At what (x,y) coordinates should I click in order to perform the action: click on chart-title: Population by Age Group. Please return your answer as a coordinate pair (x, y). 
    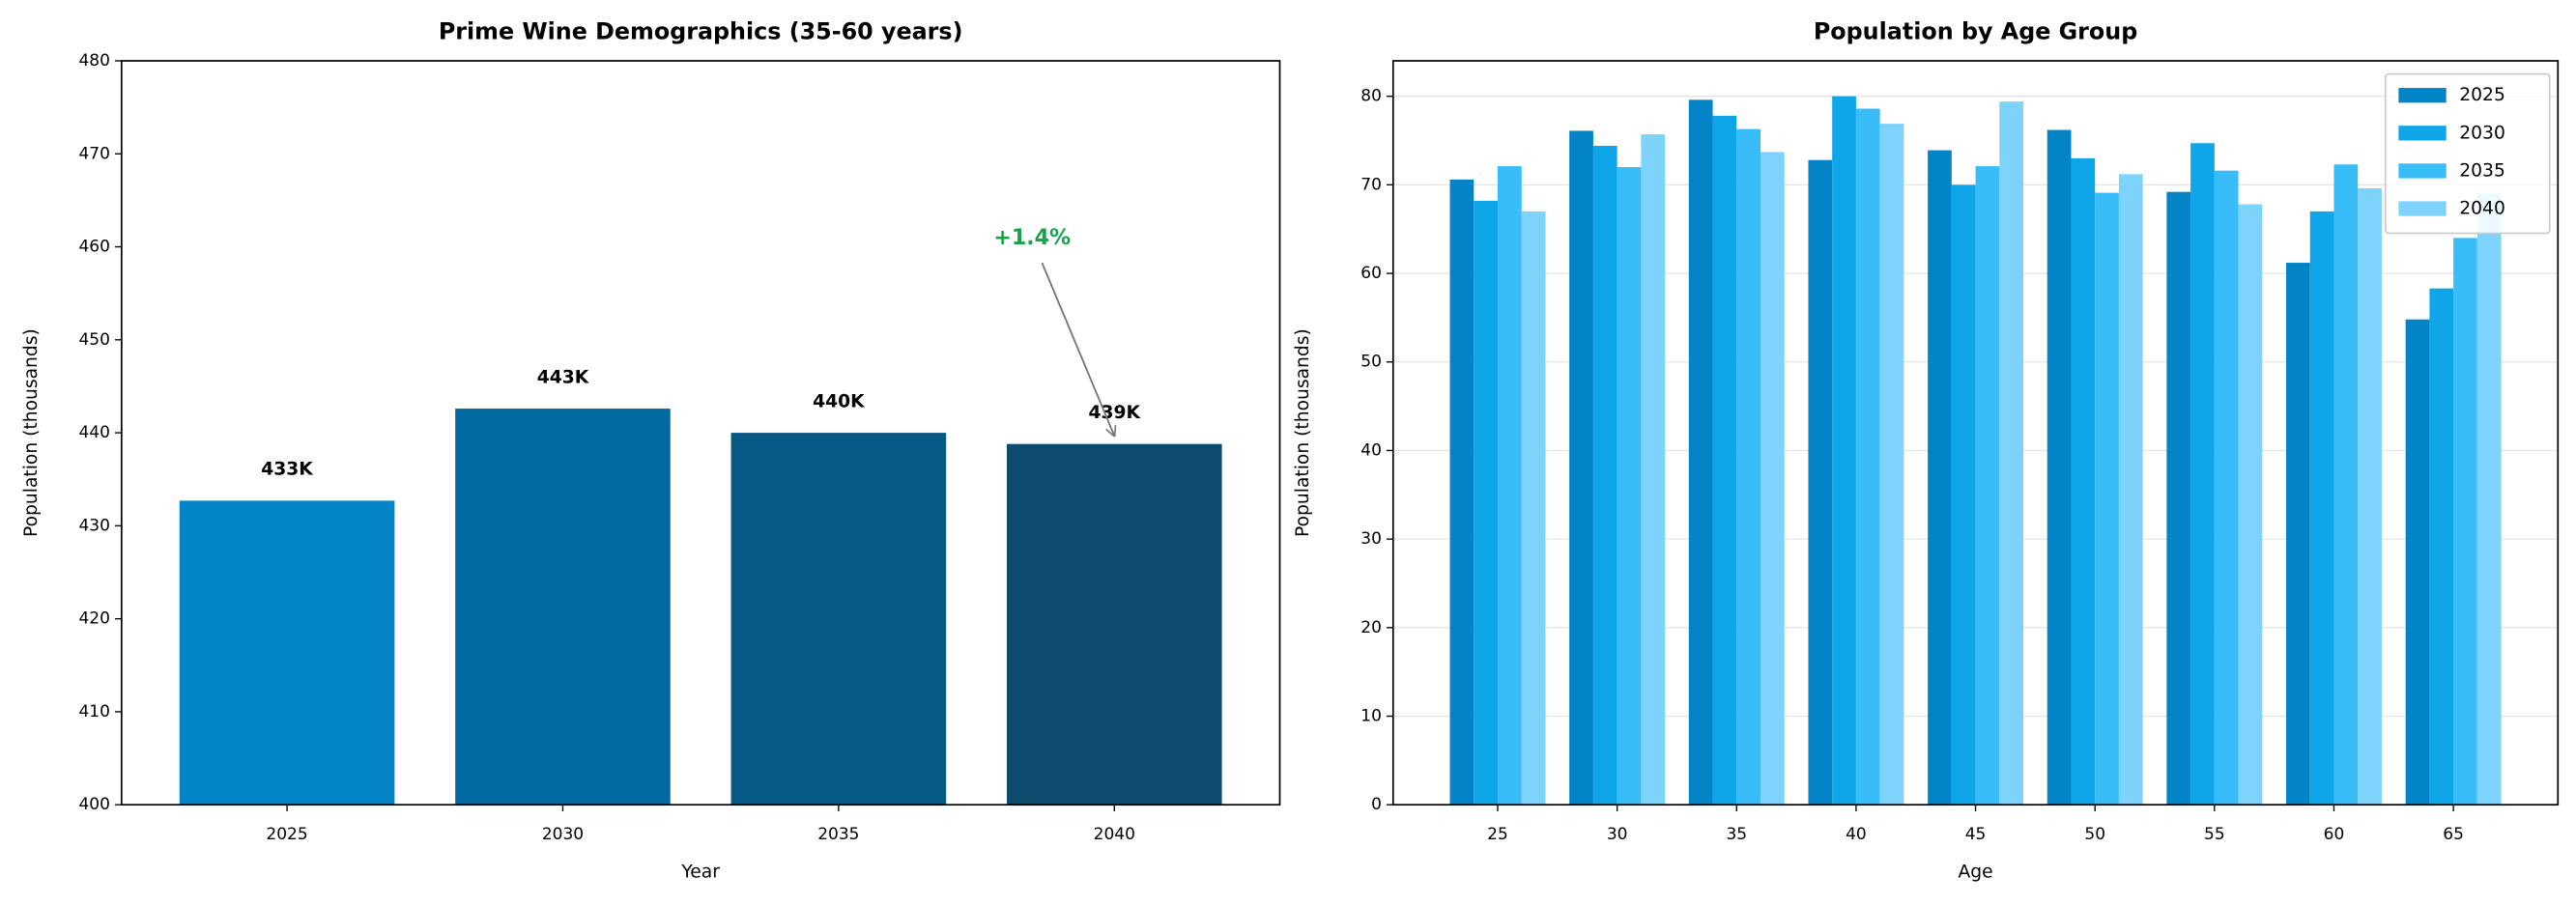
    Looking at the image, I should click on (1976, 31).